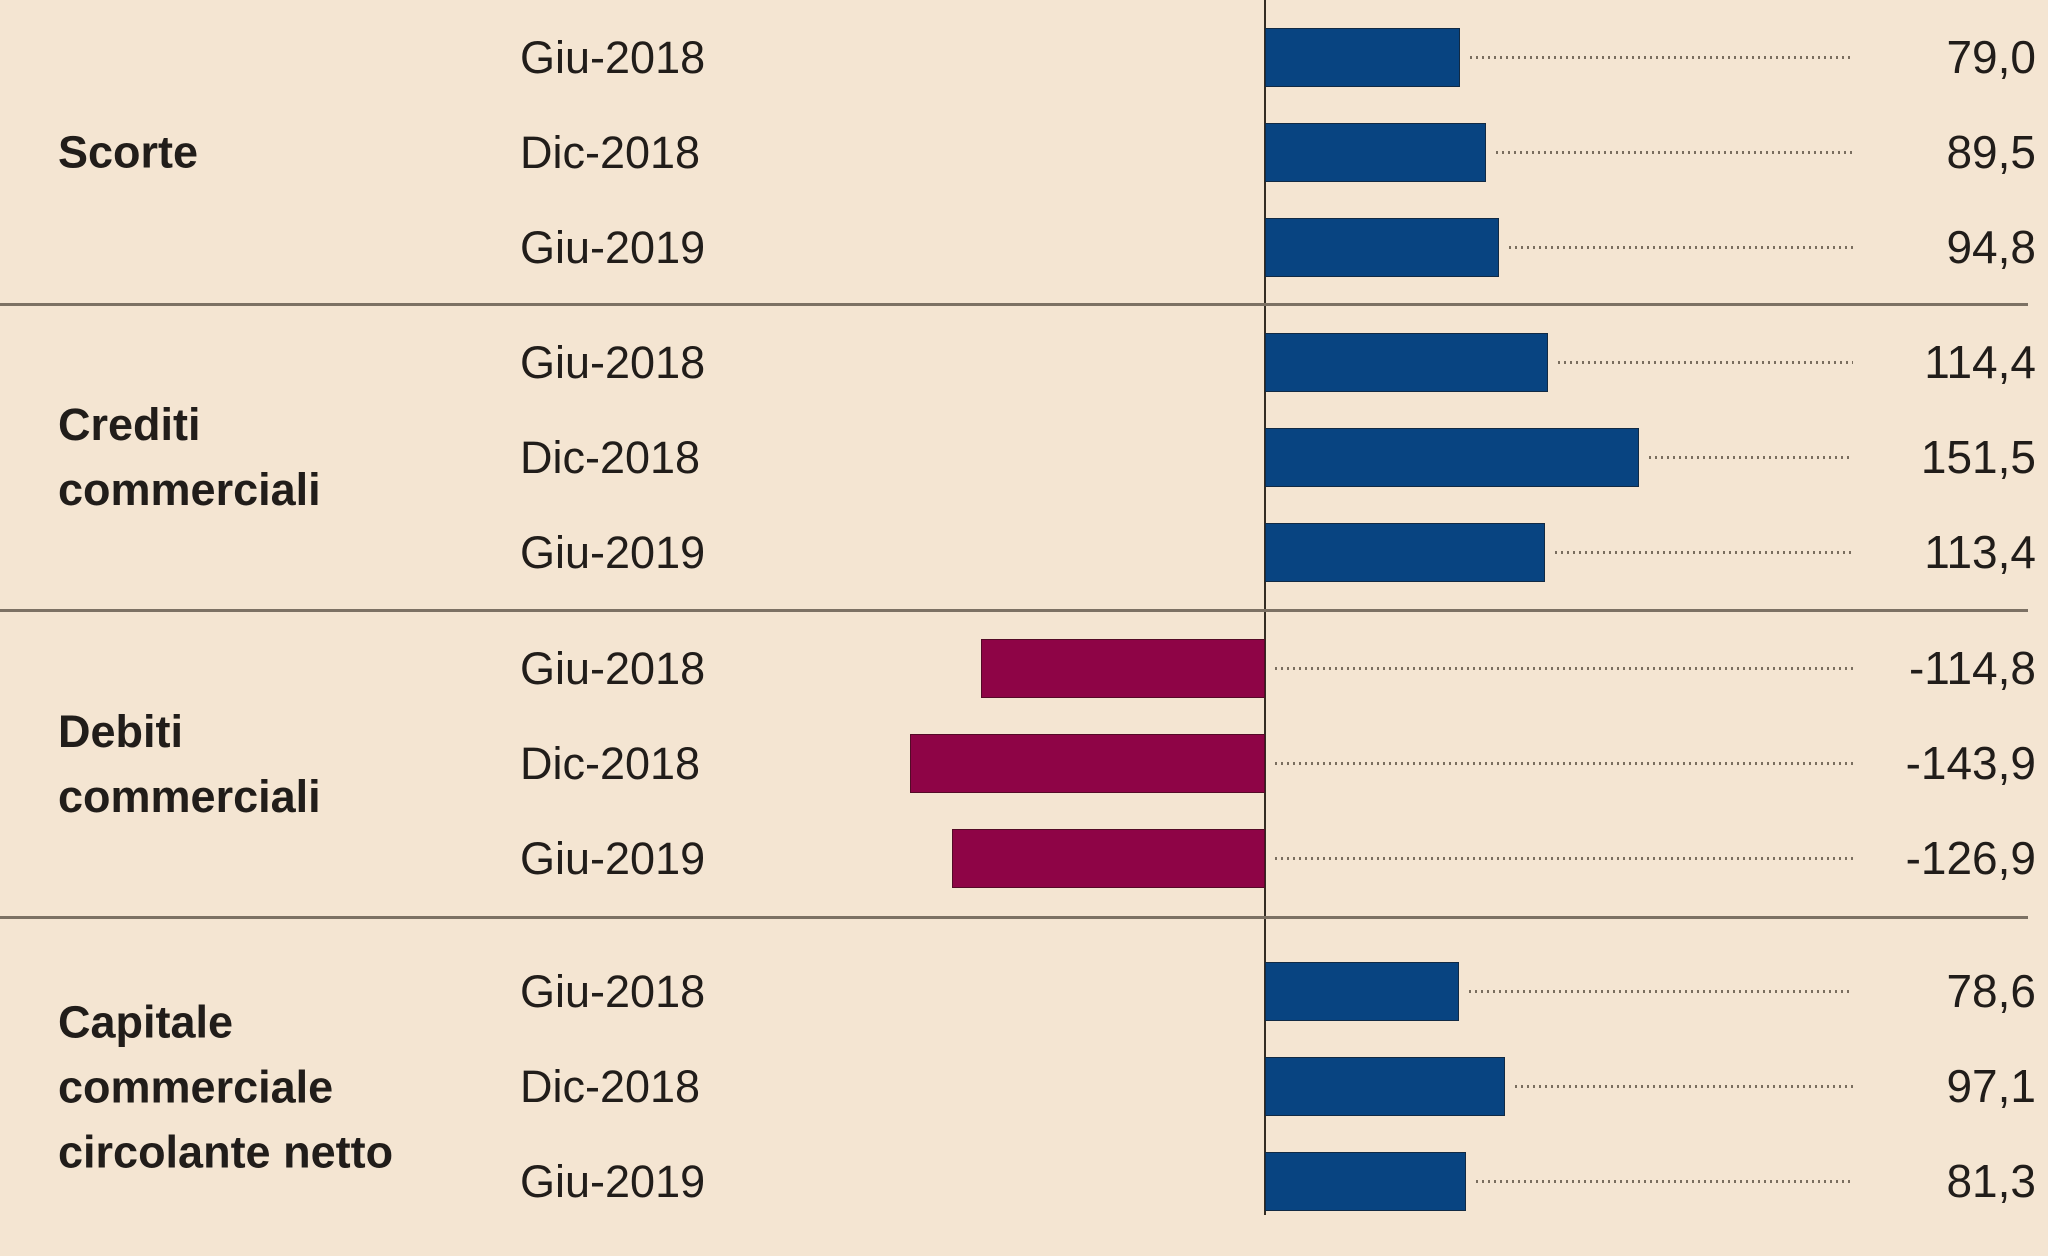  What do you see at coordinates (1970, 858) in the screenshot?
I see `value-label: -126,9` at bounding box center [1970, 858].